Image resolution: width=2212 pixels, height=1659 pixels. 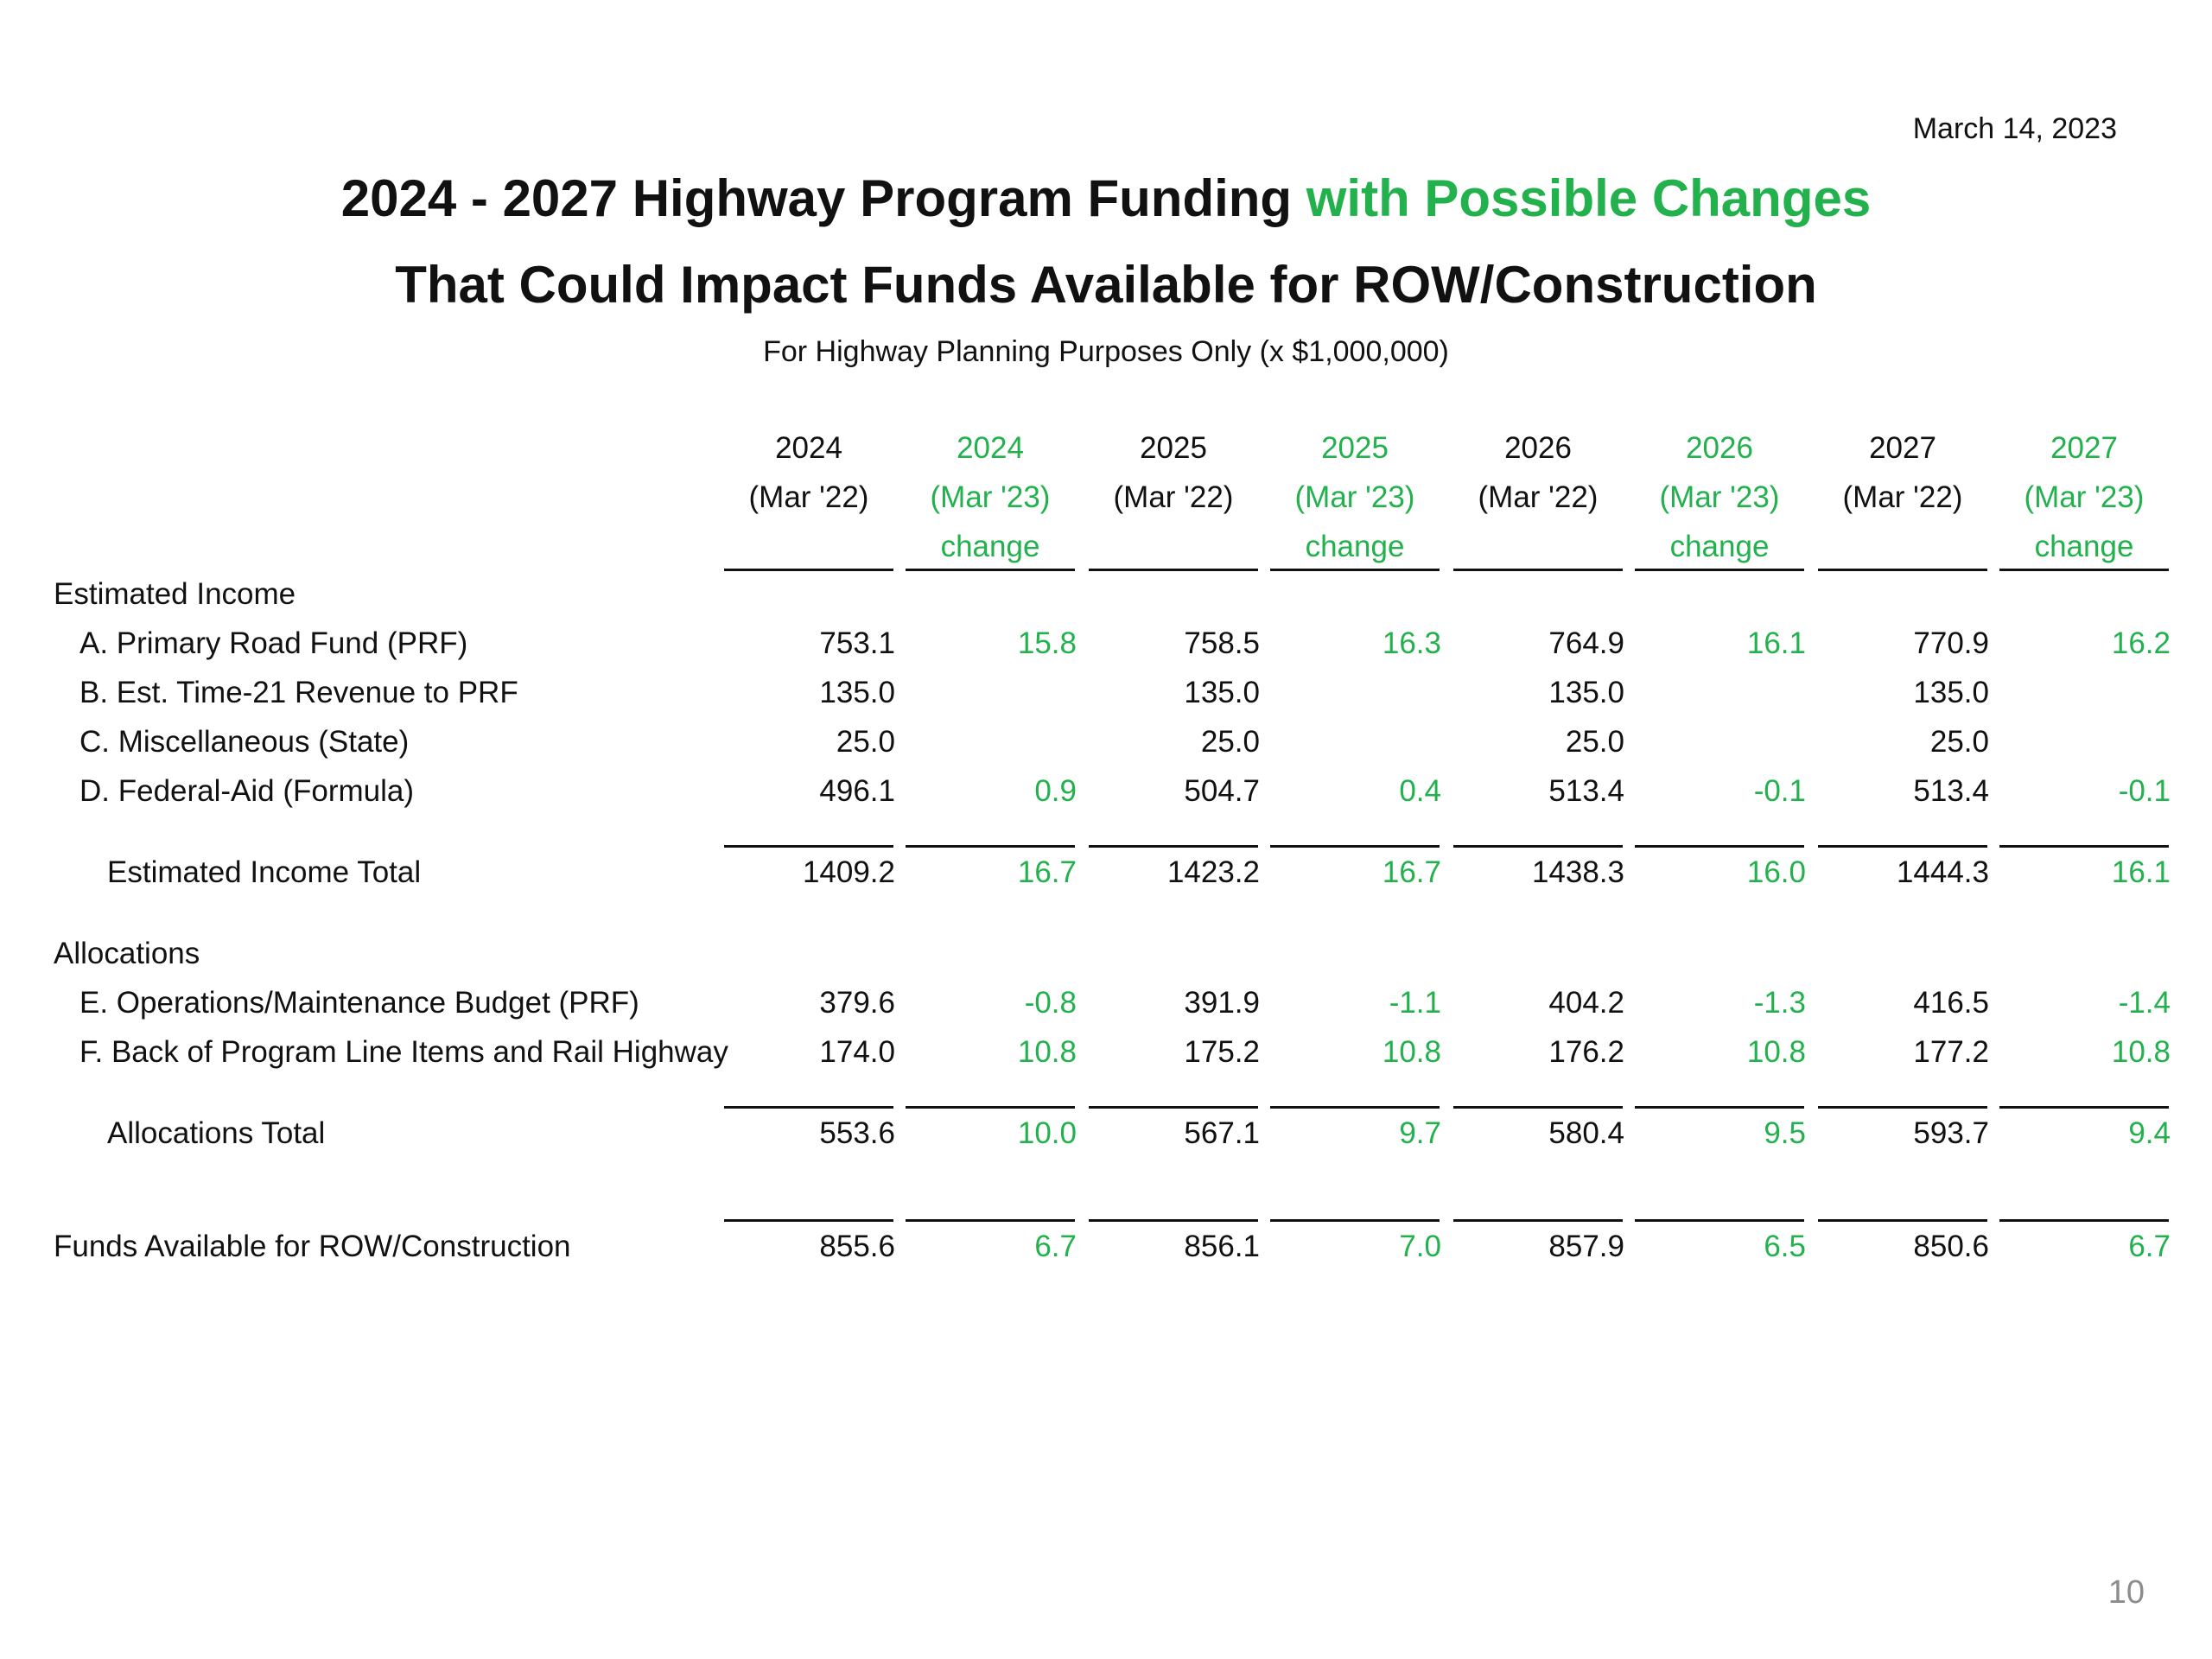 I want to click on row-label: B. Est. Time-21 Revenue to PRF, so click(x=298, y=692).